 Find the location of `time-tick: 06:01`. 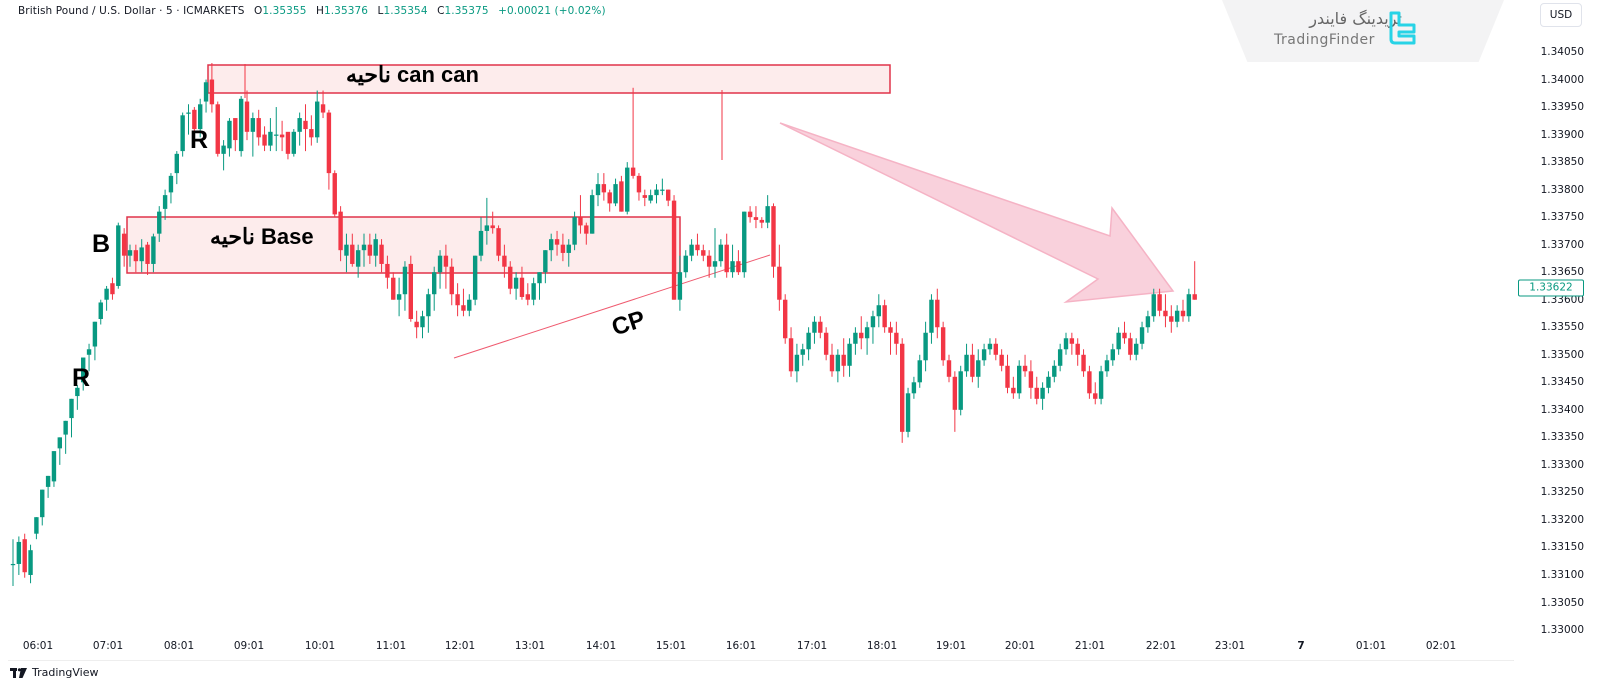

time-tick: 06:01 is located at coordinates (38, 646).